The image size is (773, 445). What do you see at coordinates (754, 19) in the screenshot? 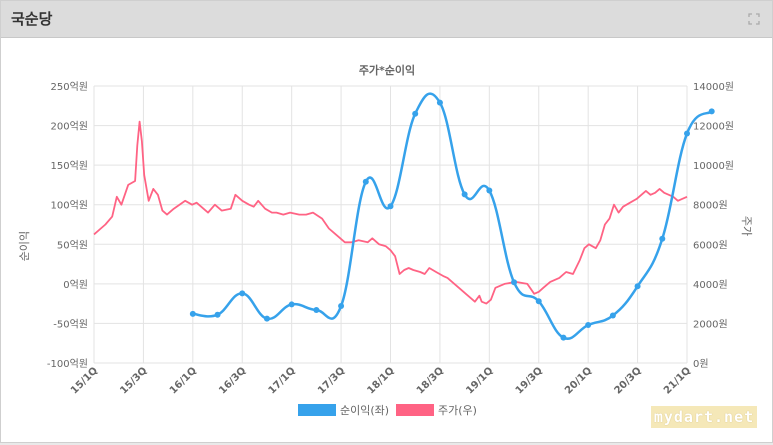
I see `expand-icon` at bounding box center [754, 19].